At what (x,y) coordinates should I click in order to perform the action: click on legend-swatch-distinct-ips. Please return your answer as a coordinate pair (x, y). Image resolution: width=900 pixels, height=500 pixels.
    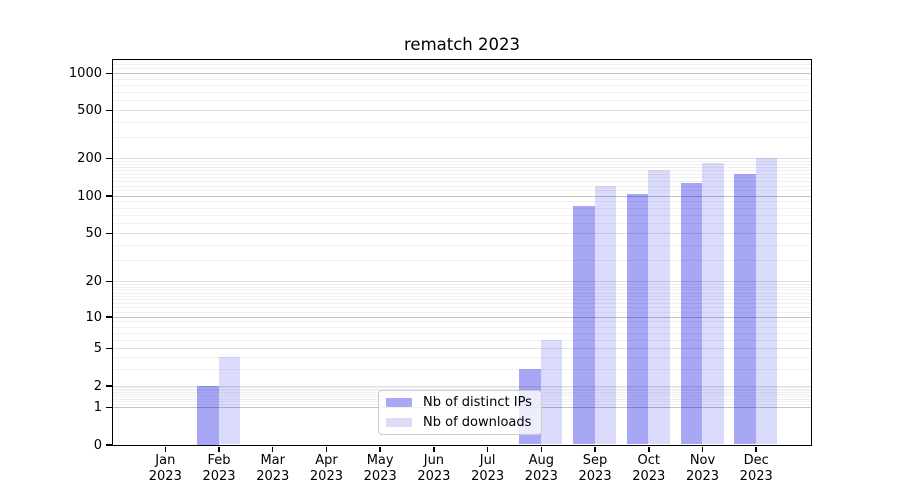
    Looking at the image, I should click on (399, 402).